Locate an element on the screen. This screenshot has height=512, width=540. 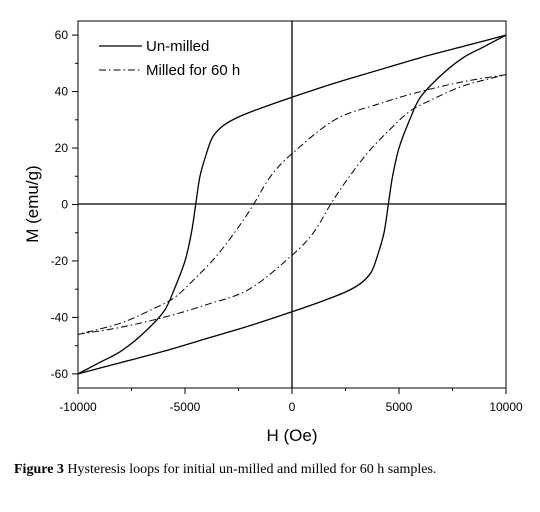
x-tick-label: 10000 is located at coordinates (506, 407).